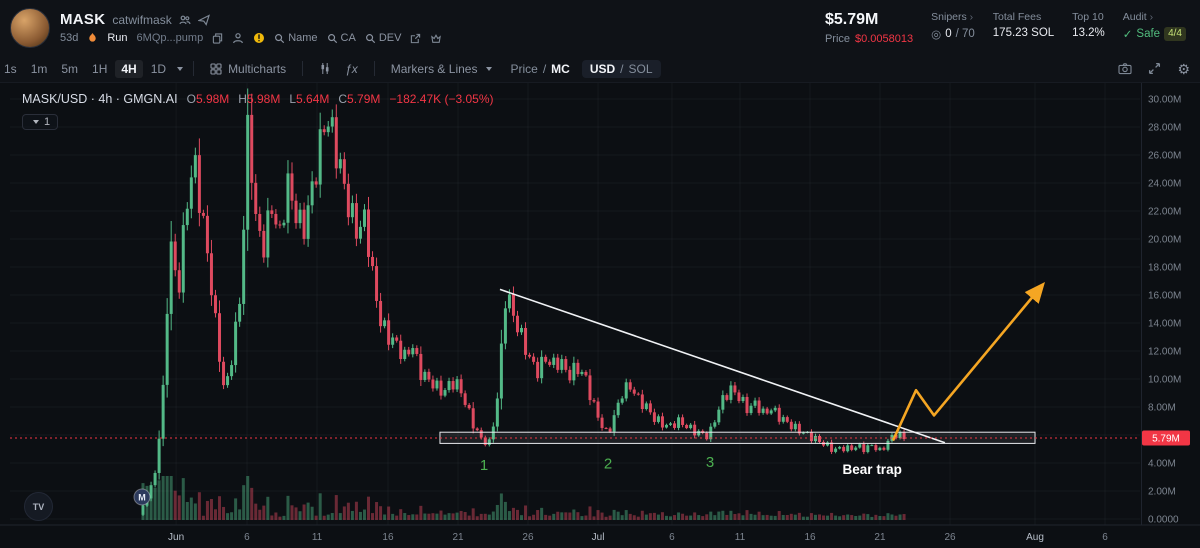  I want to click on timeframe-5m: 5m, so click(70, 68).